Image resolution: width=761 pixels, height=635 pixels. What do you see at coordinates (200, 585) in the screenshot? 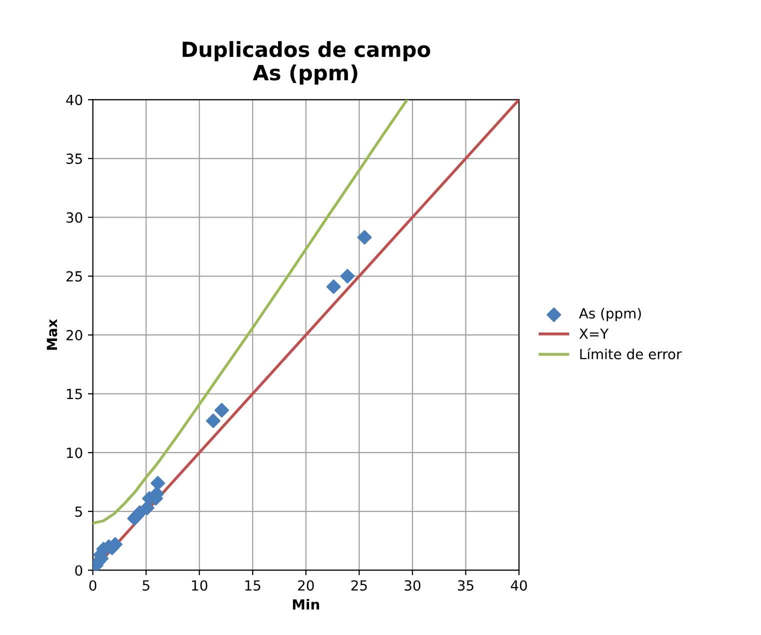
I see `x-tick-label: 10` at bounding box center [200, 585].